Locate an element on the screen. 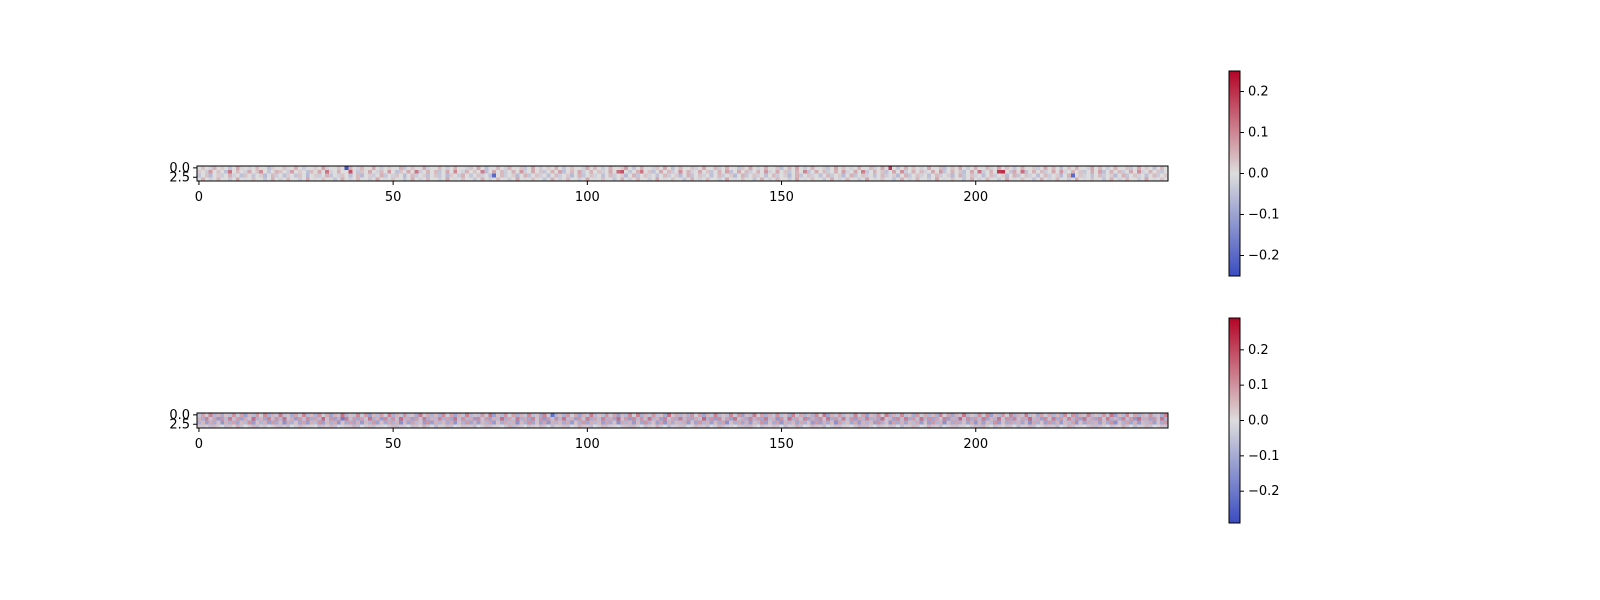 The image size is (1600, 600). colorbar-tick-label: 0.0 is located at coordinates (1258, 421).